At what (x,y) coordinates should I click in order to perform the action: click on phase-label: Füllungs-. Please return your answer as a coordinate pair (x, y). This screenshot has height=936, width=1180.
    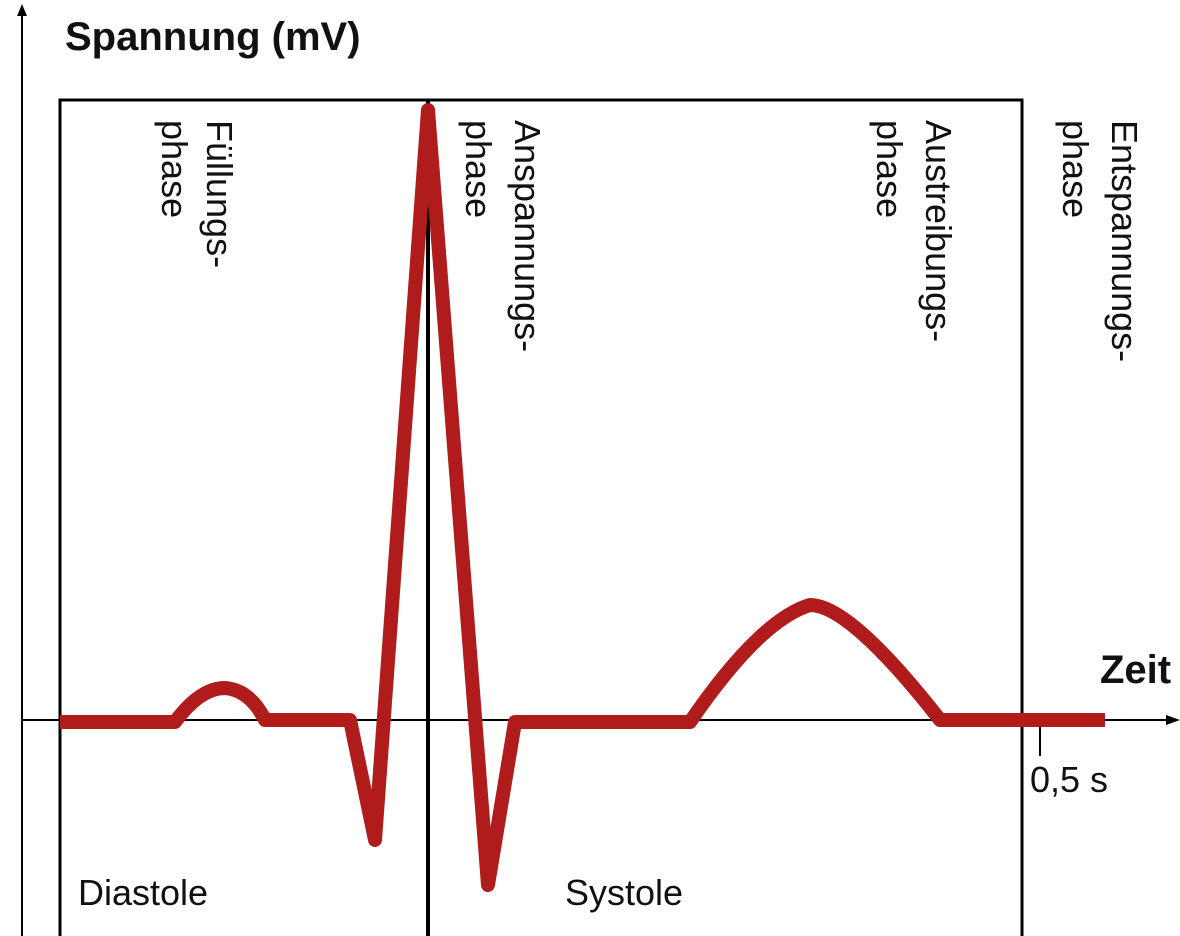
    Looking at the image, I should click on (219, 194).